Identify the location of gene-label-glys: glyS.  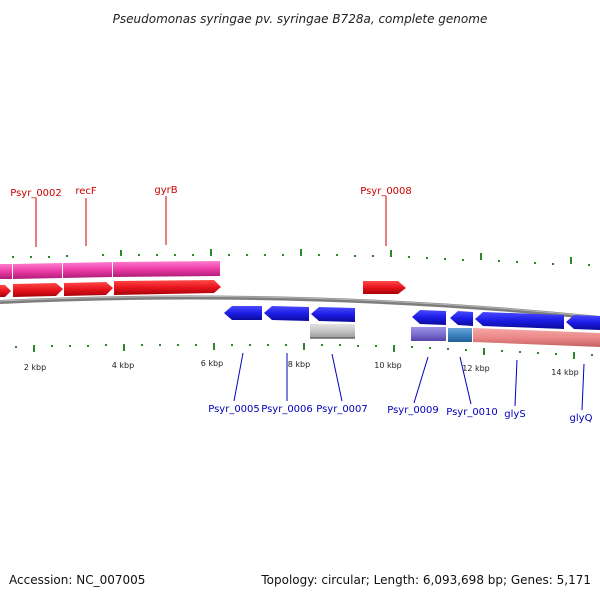
(514, 414).